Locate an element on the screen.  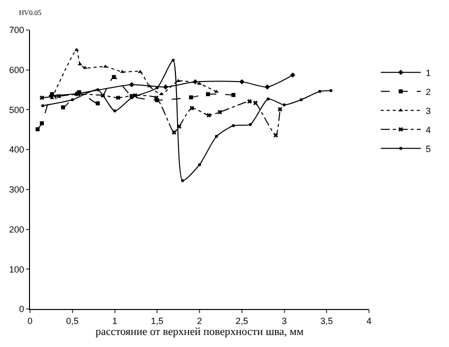
x-tick-label: 0,5 is located at coordinates (72, 321).